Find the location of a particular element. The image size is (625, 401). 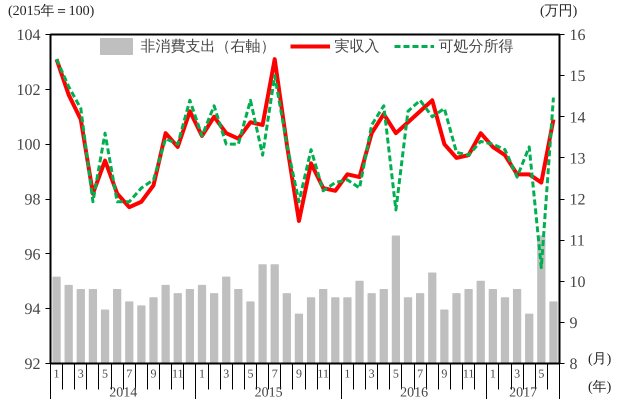

text: (年) is located at coordinates (600, 387).